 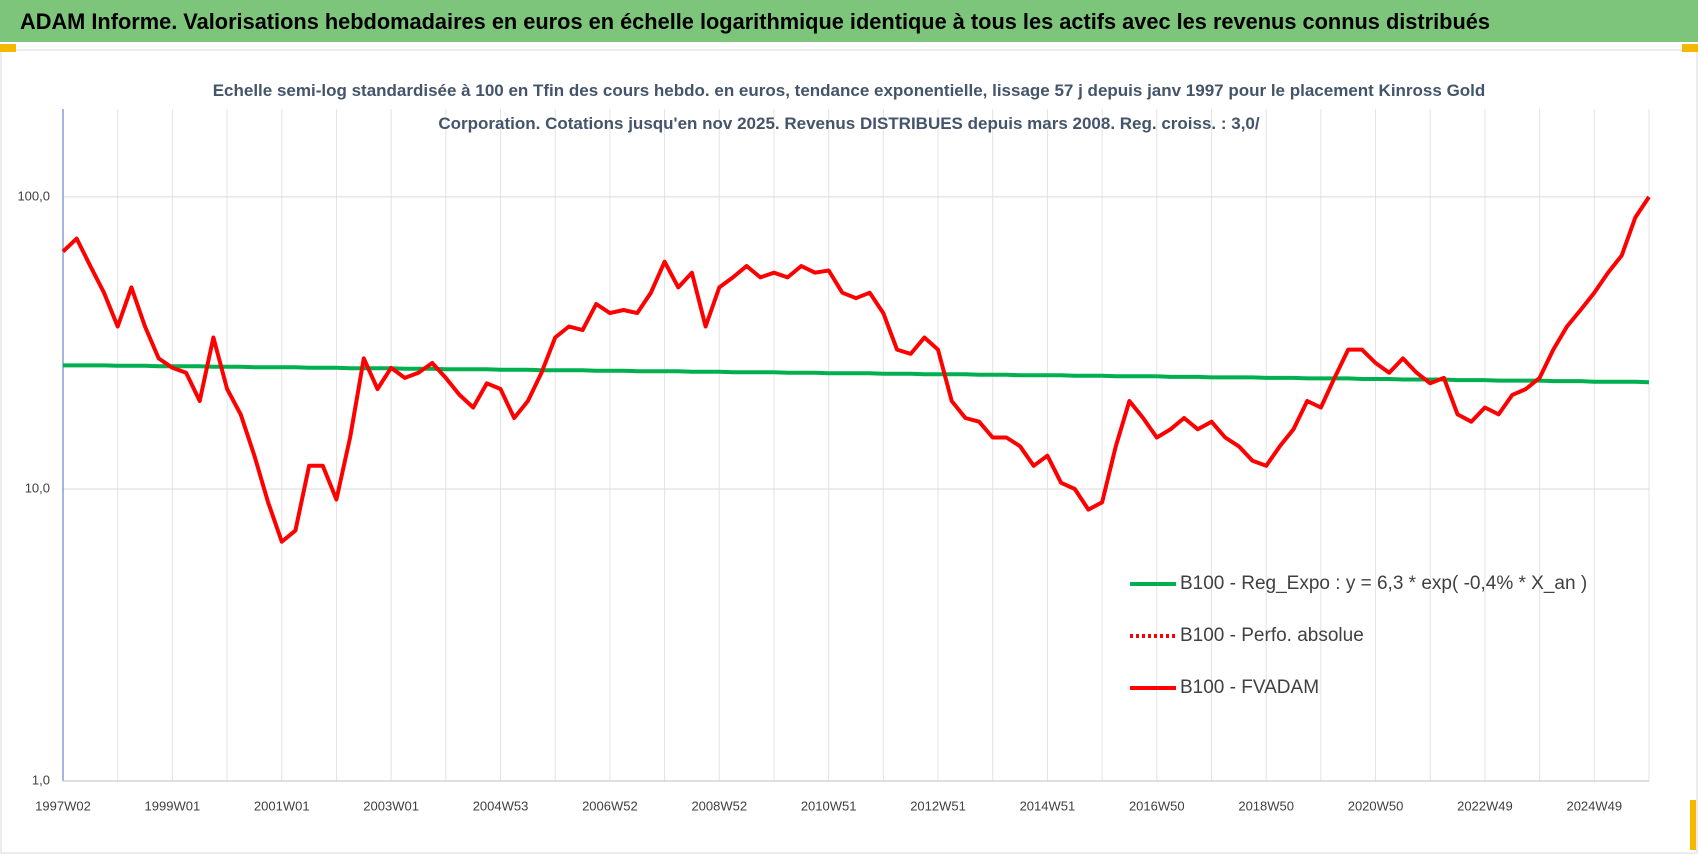 What do you see at coordinates (37, 487) in the screenshot?
I see `y-tick-label: 10,0` at bounding box center [37, 487].